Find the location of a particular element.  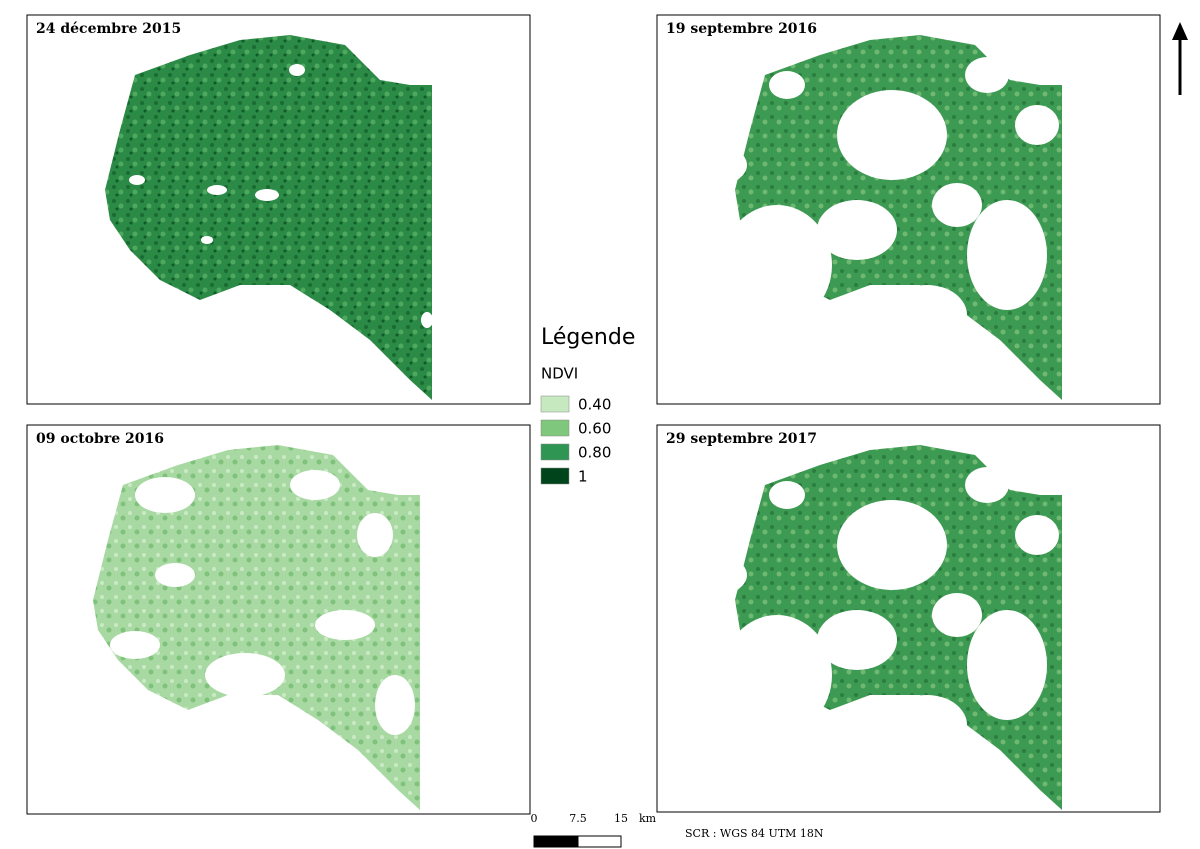

scale-label: 15 is located at coordinates (621, 818).